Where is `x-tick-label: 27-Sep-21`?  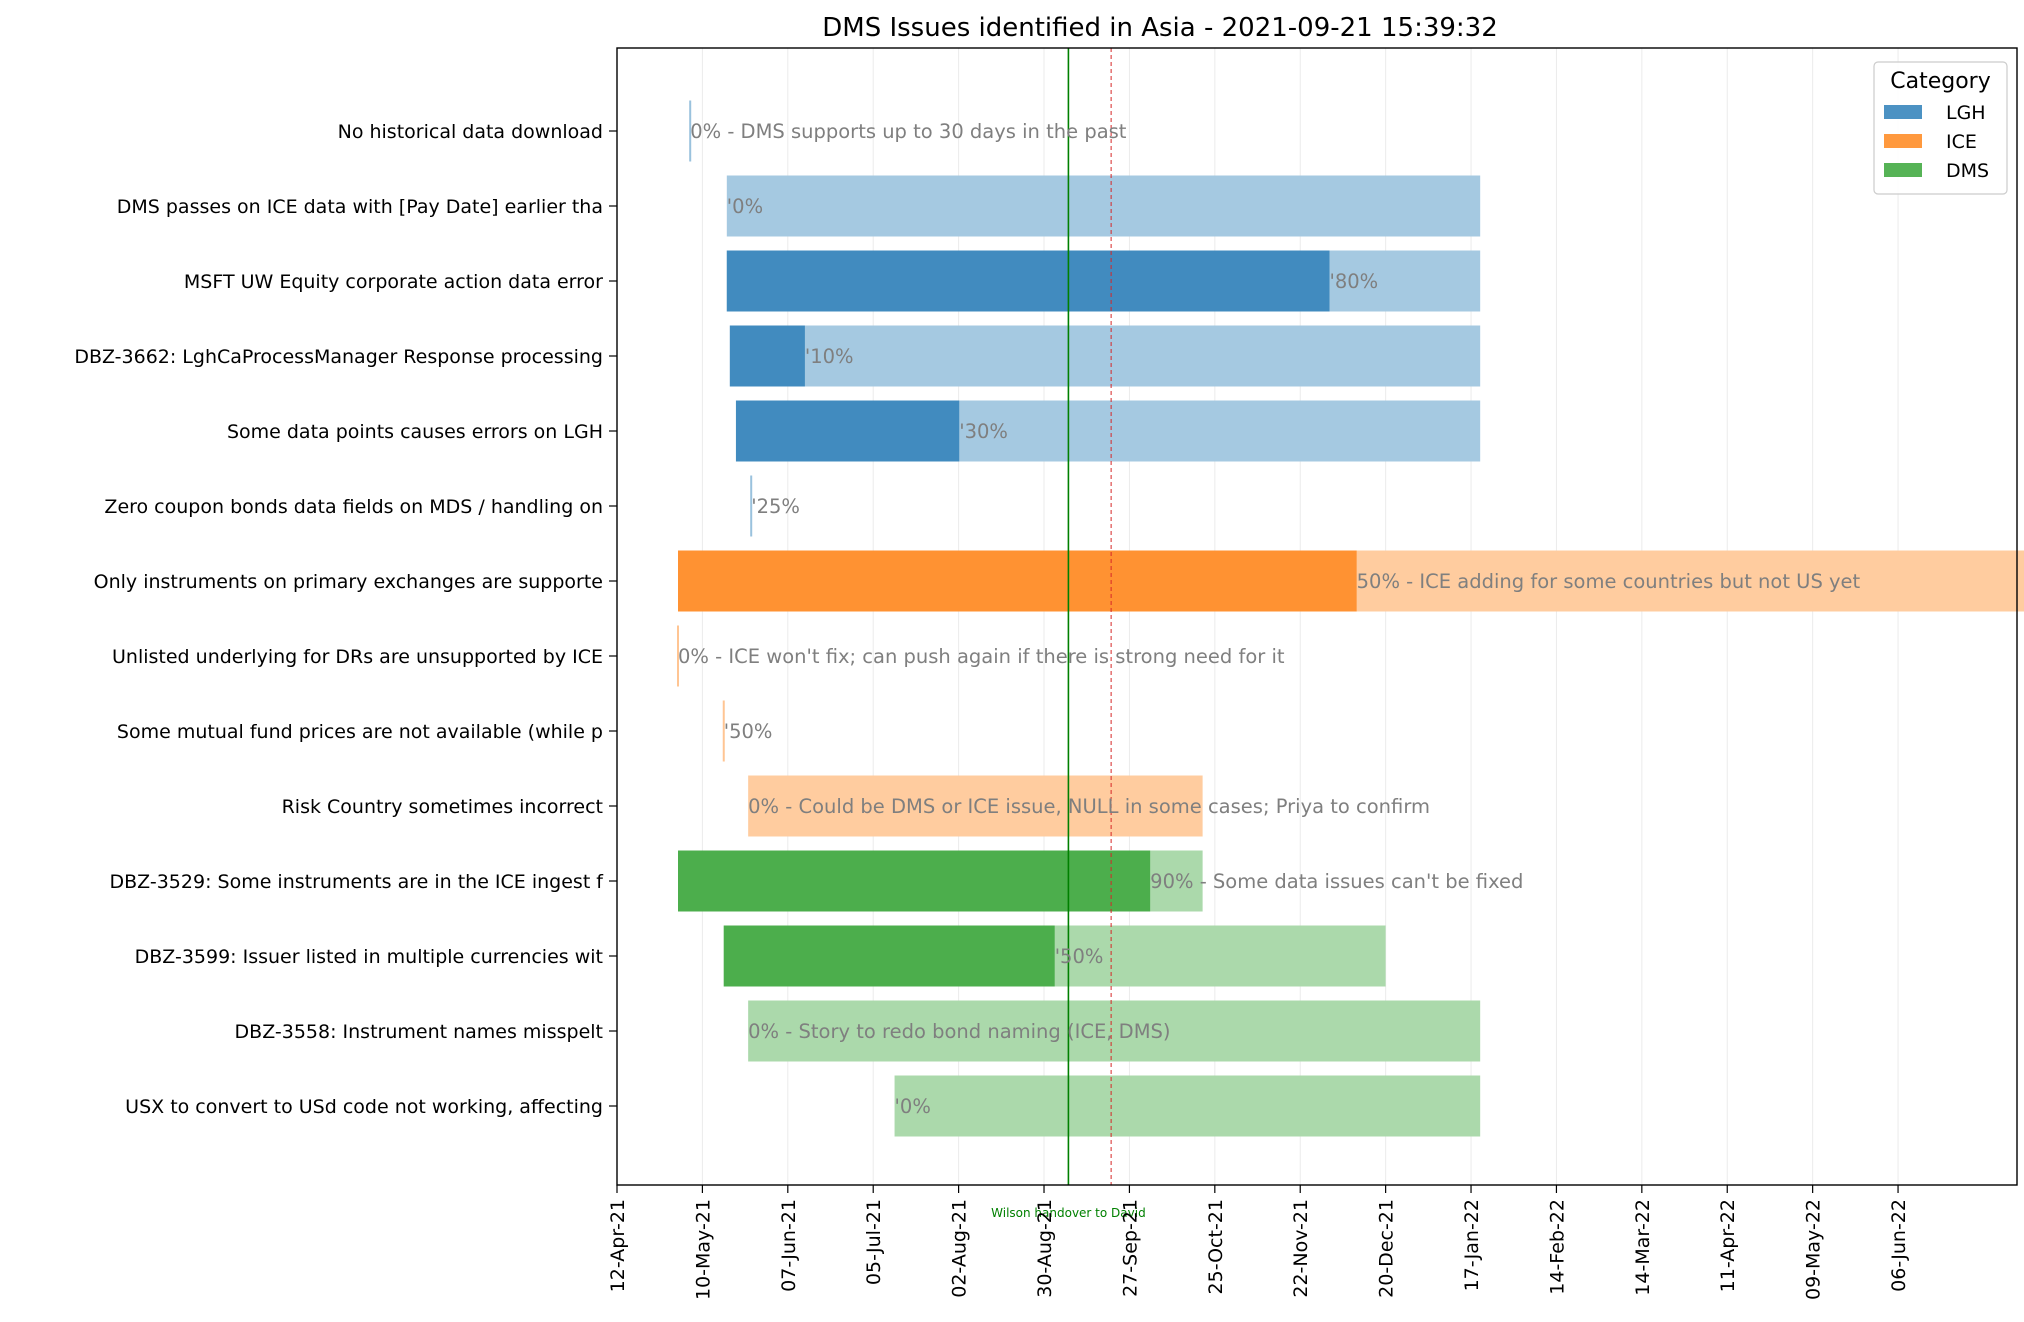
x-tick-label: 27-Sep-21 is located at coordinates (1130, 1248).